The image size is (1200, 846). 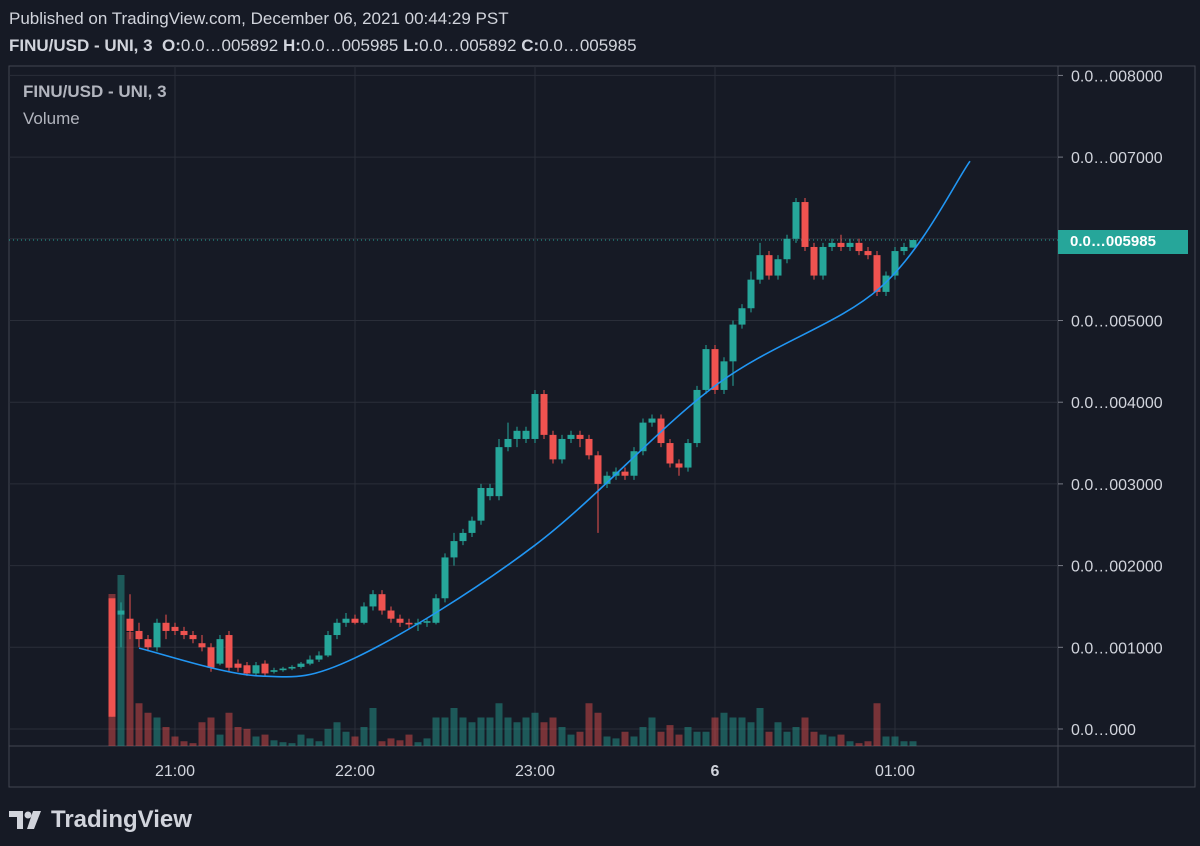 What do you see at coordinates (1117, 648) in the screenshot?
I see `y-tick-label: 0.0…001000` at bounding box center [1117, 648].